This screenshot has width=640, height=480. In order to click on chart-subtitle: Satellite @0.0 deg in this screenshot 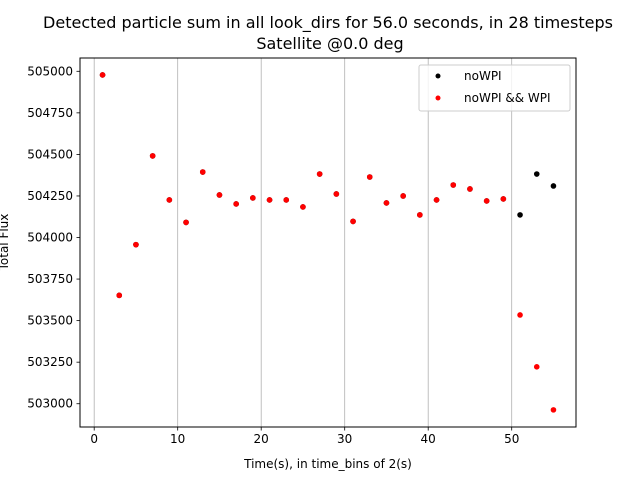, I will do `click(329, 43)`.